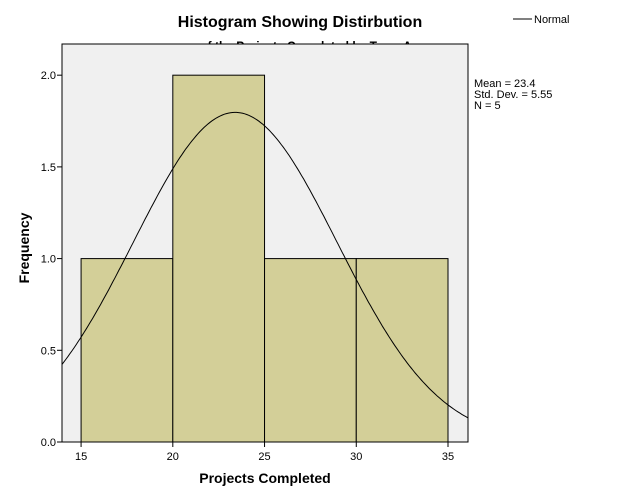 The height and width of the screenshot is (501, 626). What do you see at coordinates (48, 76) in the screenshot?
I see `y-tick-label: 2.0` at bounding box center [48, 76].